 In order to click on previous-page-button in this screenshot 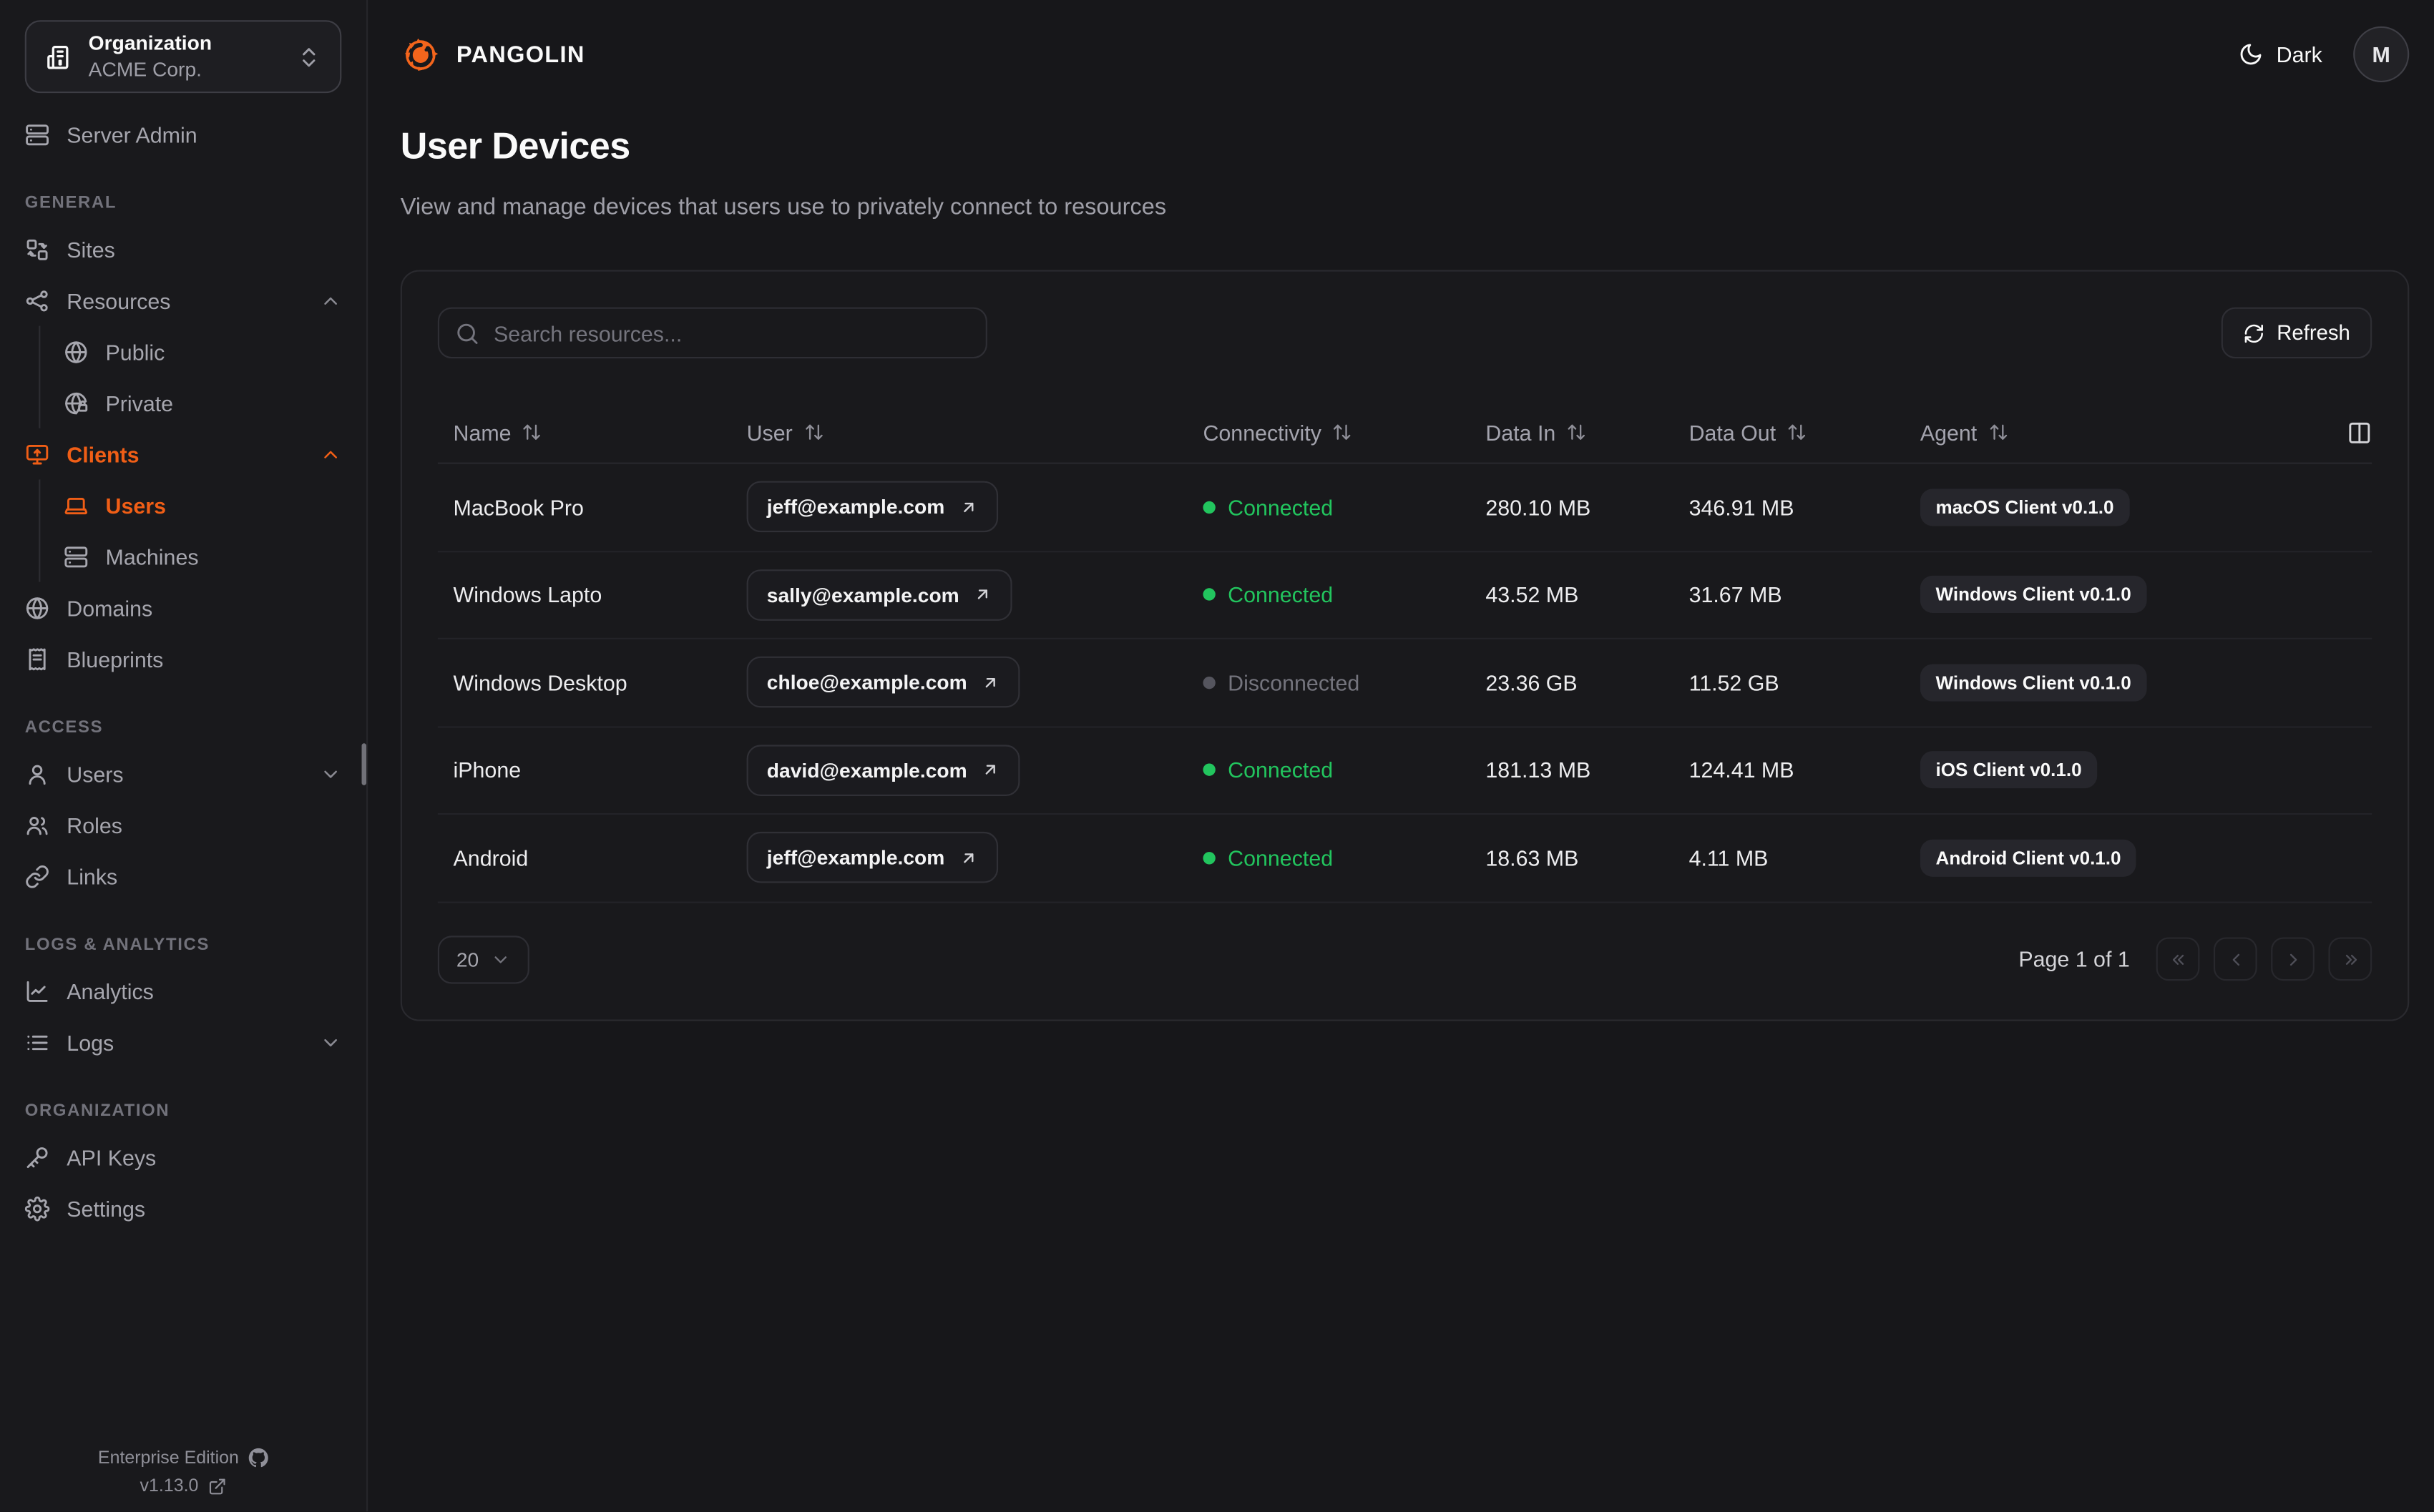, I will do `click(2235, 959)`.